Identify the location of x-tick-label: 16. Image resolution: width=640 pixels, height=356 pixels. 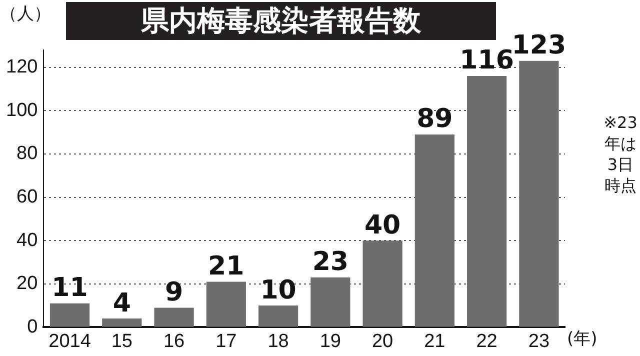
(174, 341).